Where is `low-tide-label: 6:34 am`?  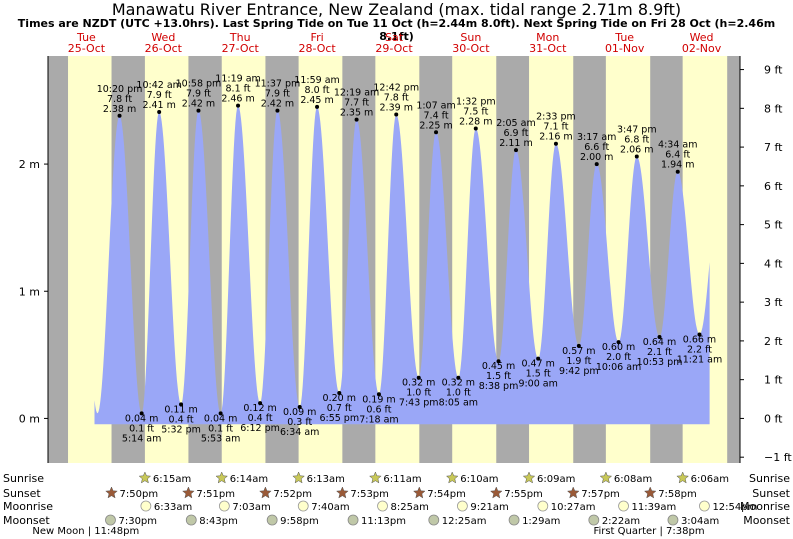
low-tide-label: 6:34 am is located at coordinates (299, 432).